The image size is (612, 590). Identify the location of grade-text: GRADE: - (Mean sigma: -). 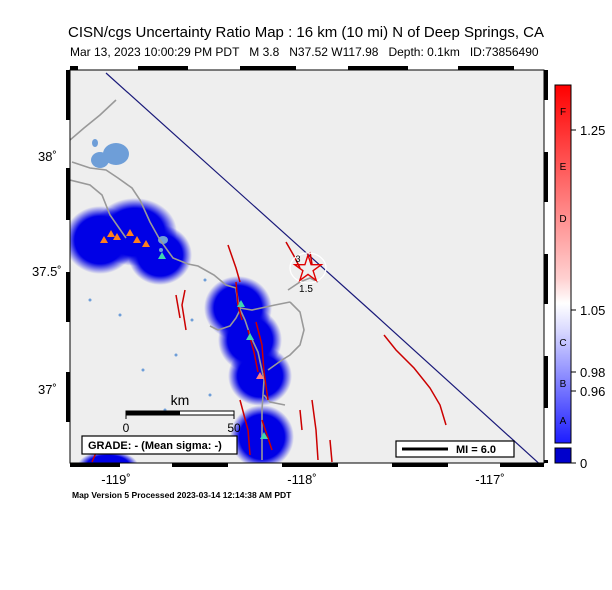
(155, 446).